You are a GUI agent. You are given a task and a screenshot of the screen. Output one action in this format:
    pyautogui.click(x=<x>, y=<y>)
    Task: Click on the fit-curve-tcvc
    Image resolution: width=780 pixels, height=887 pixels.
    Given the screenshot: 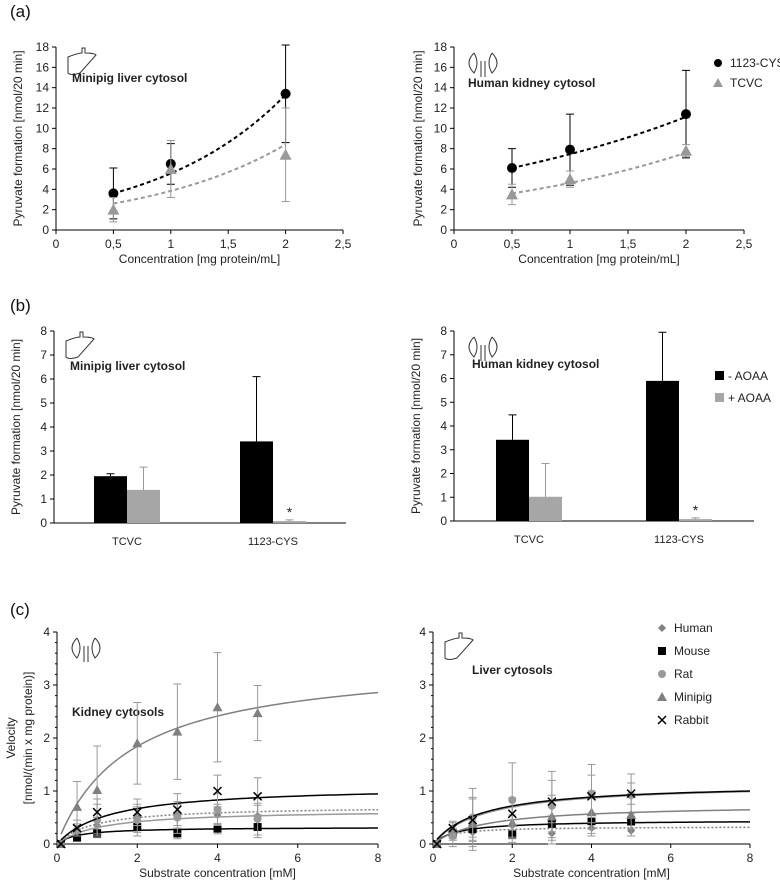 What is the action you would take?
    pyautogui.click(x=200, y=174)
    